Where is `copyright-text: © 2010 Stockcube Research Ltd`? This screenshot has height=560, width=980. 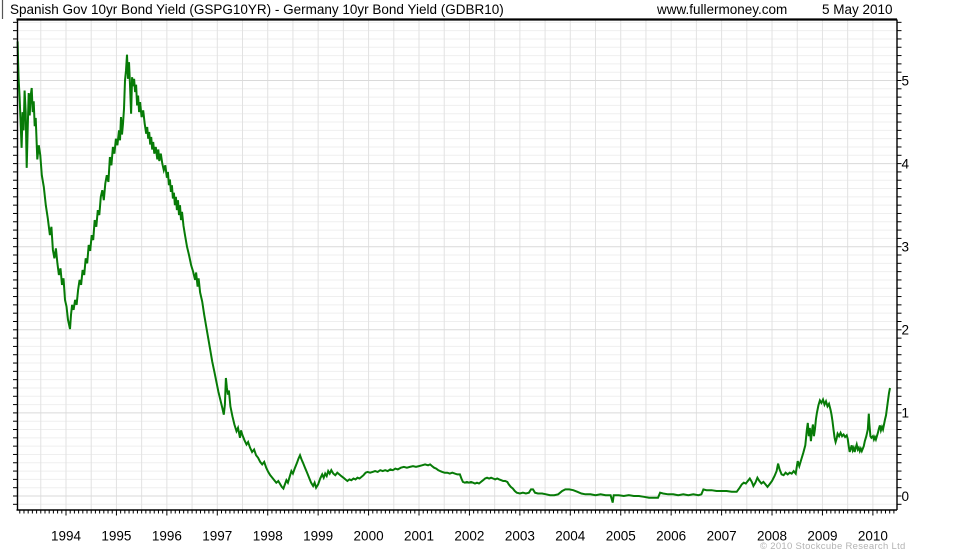
copyright-text: © 2010 Stockcube Research Ltd is located at coordinates (833, 546).